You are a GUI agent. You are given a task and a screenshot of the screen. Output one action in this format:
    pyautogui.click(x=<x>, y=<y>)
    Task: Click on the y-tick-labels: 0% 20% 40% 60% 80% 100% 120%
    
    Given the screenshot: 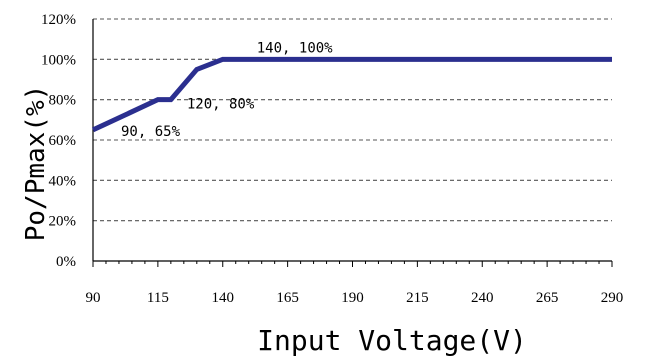 What is the action you would take?
    pyautogui.click(x=58, y=141)
    